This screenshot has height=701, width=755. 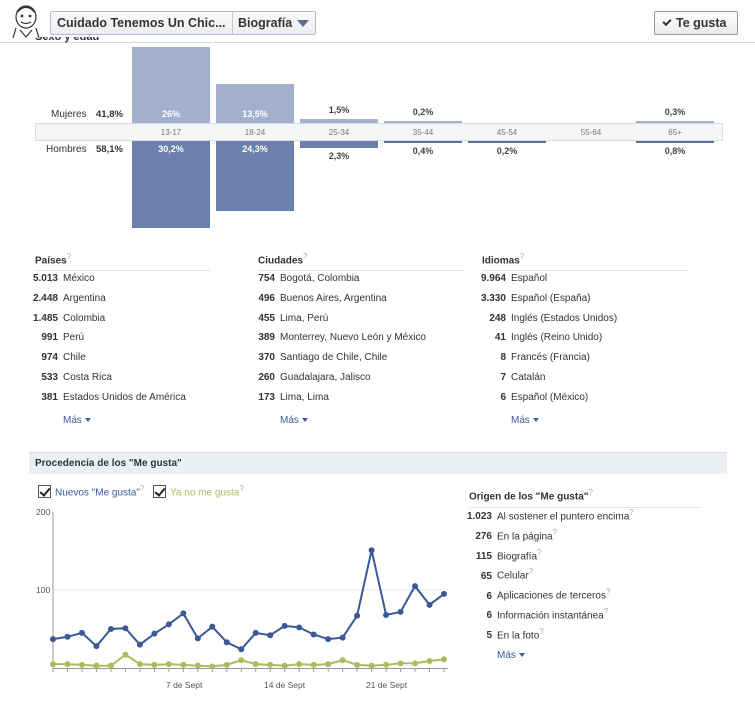 What do you see at coordinates (505, 633) in the screenshot?
I see `list-item: 5 En la foto?` at bounding box center [505, 633].